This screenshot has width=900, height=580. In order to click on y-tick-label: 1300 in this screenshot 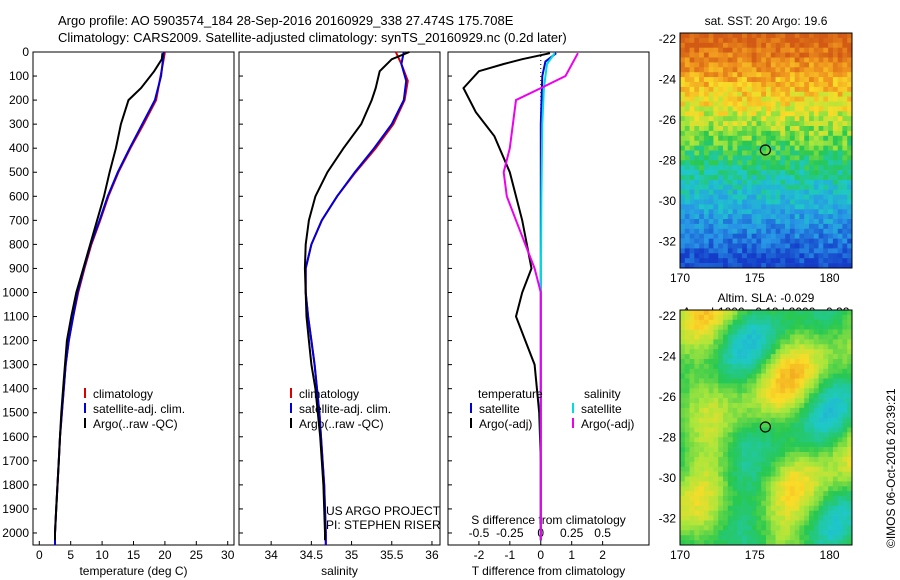, I will do `click(15, 365)`.